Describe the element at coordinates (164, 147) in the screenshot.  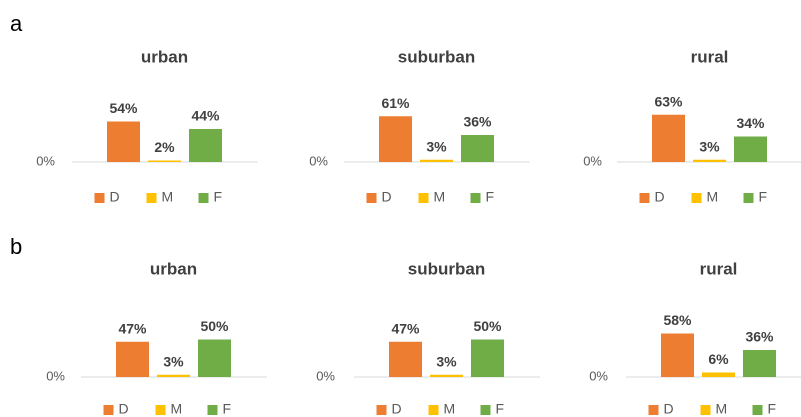
I see `value-label: 2%` at that location.